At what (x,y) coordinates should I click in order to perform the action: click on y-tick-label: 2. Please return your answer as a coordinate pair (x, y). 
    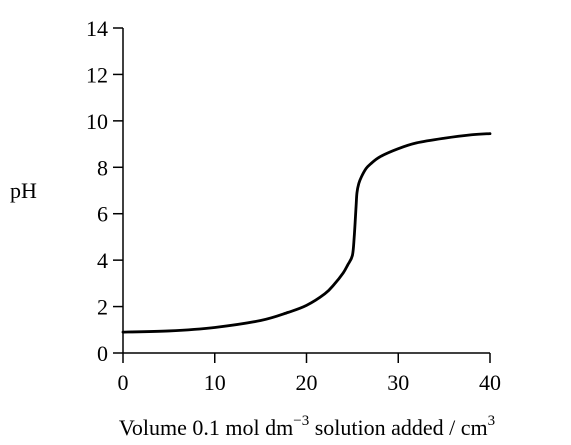
    Looking at the image, I should click on (102, 307).